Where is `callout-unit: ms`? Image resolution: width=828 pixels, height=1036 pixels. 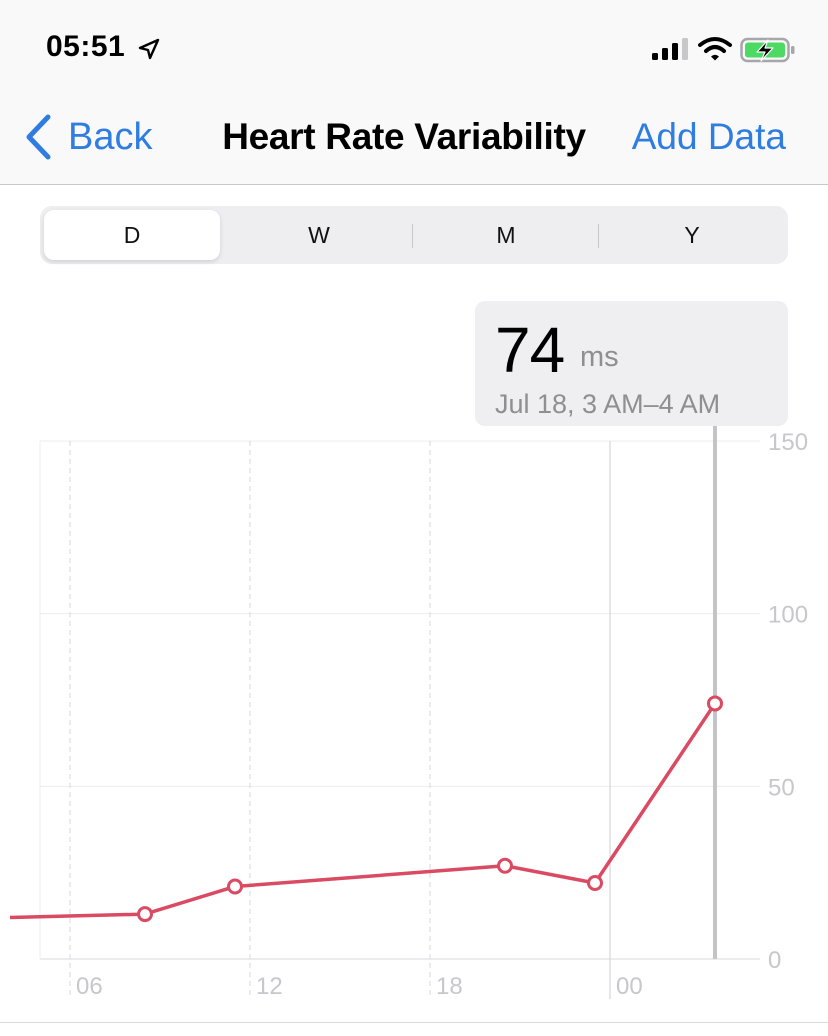
callout-unit: ms is located at coordinates (599, 357).